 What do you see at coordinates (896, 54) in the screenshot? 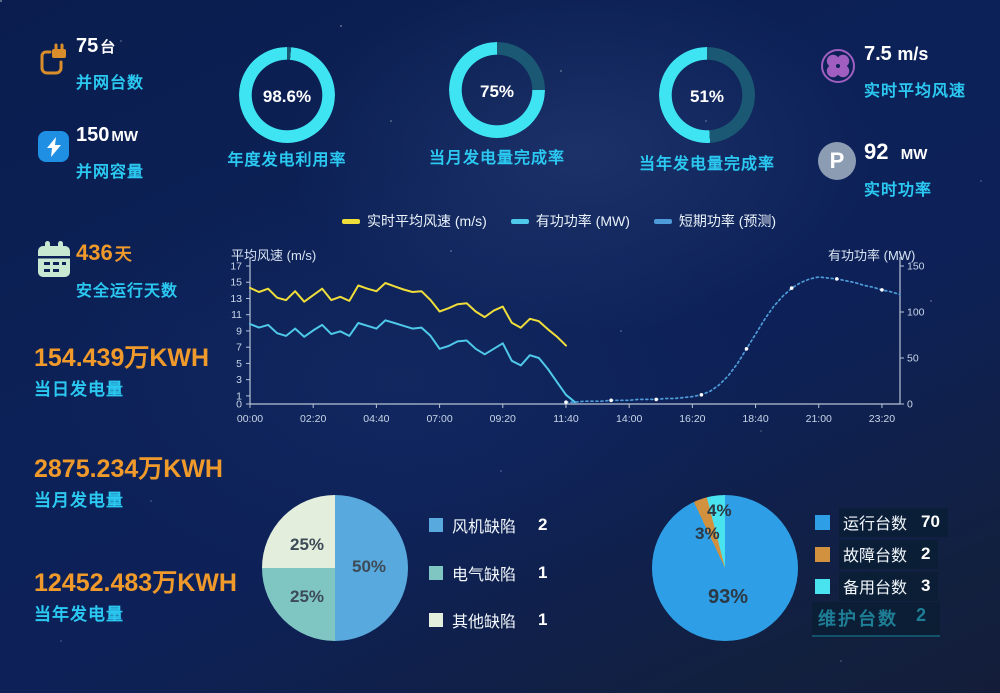
I see `wind-speed-value: 7.5 m/s` at bounding box center [896, 54].